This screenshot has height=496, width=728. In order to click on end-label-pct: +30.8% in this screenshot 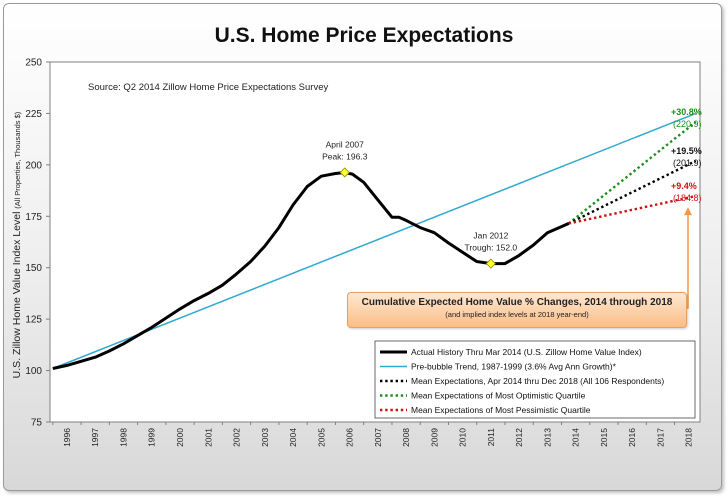, I will do `click(686, 112)`.